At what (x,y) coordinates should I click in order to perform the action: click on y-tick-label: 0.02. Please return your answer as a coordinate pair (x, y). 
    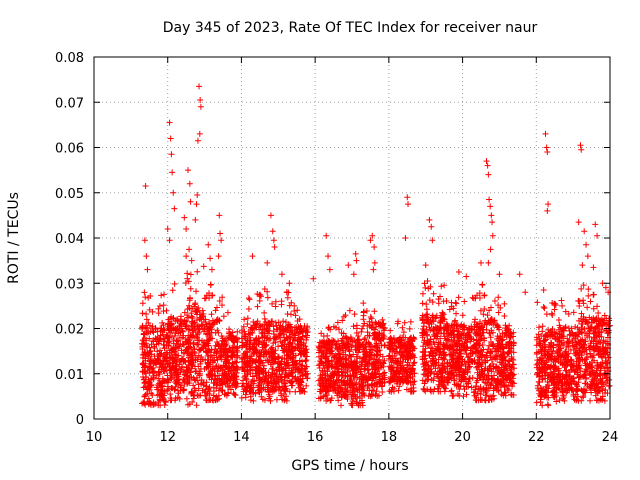
    Looking at the image, I should click on (69, 330).